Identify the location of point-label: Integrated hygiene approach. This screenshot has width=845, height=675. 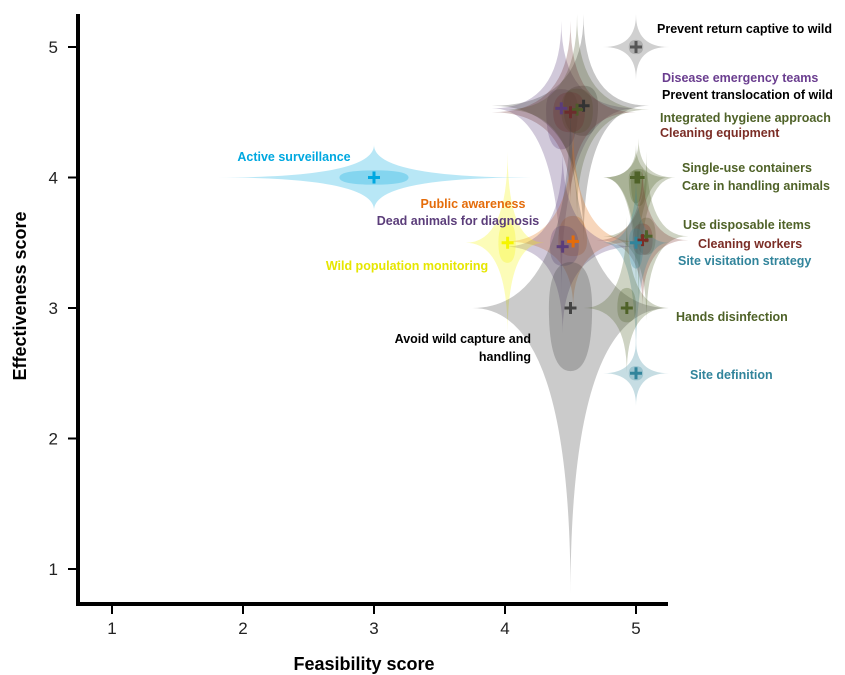
(745, 118).